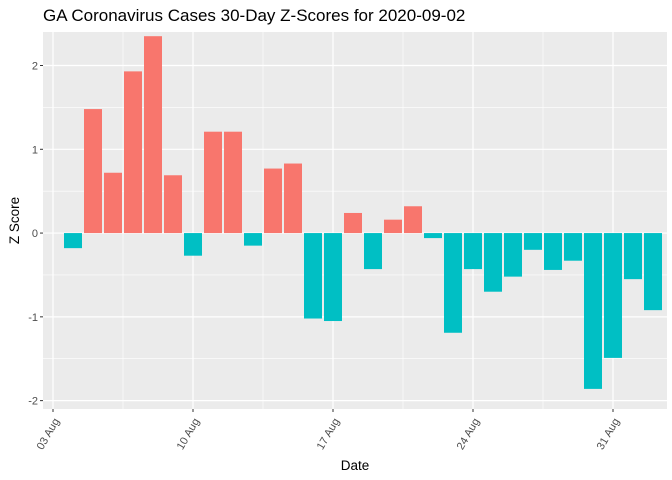  Describe the element at coordinates (33, 318) in the screenshot. I see `y-tick-label: -1` at that location.